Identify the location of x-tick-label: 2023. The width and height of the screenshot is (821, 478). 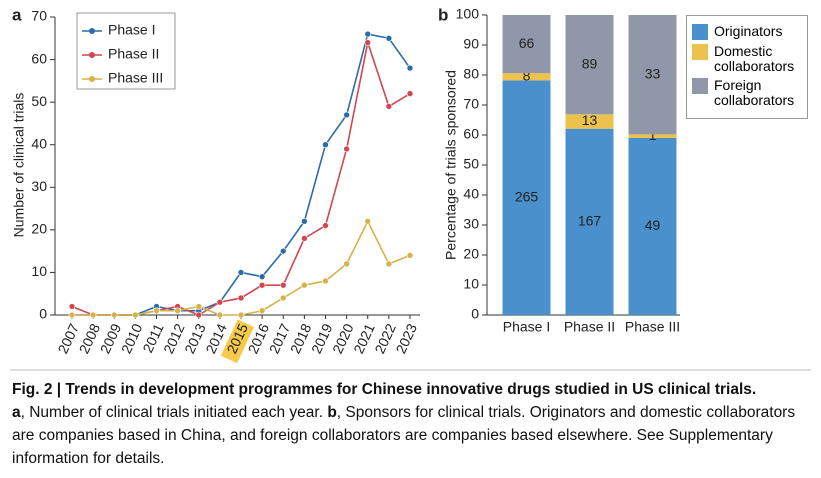
(406, 338).